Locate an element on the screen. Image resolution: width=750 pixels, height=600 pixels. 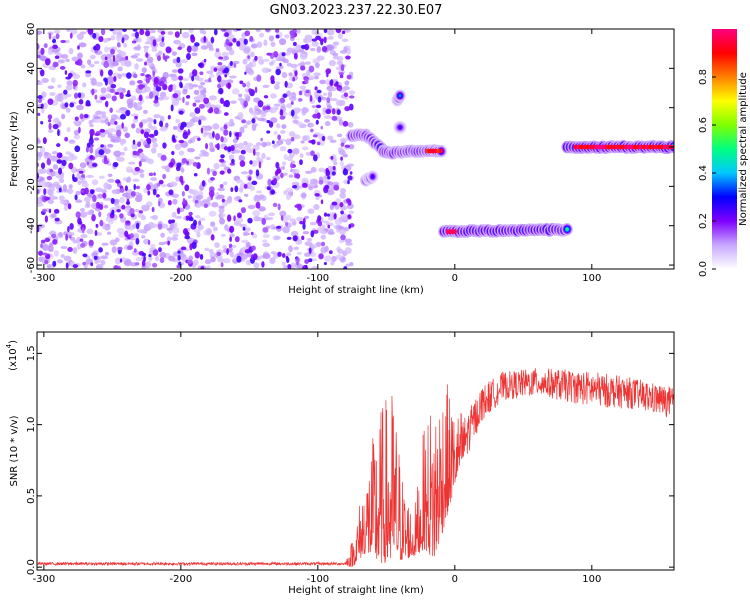
x-tick-label: 0 is located at coordinates (455, 278).